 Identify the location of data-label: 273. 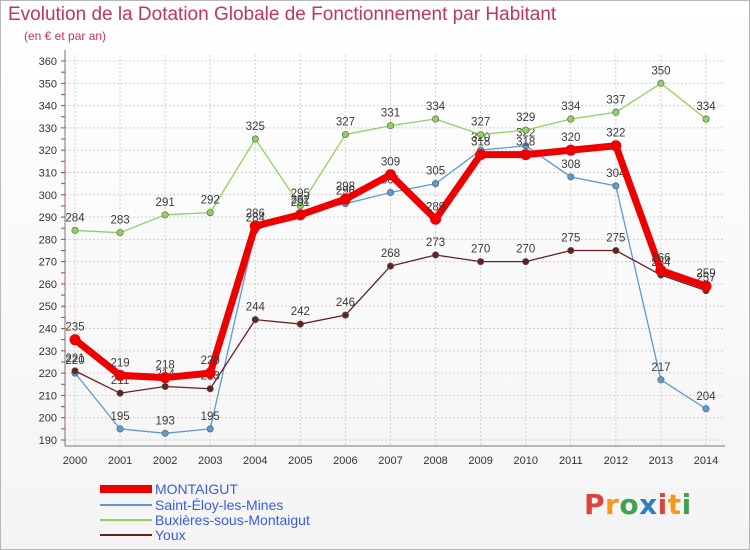
(435, 243).